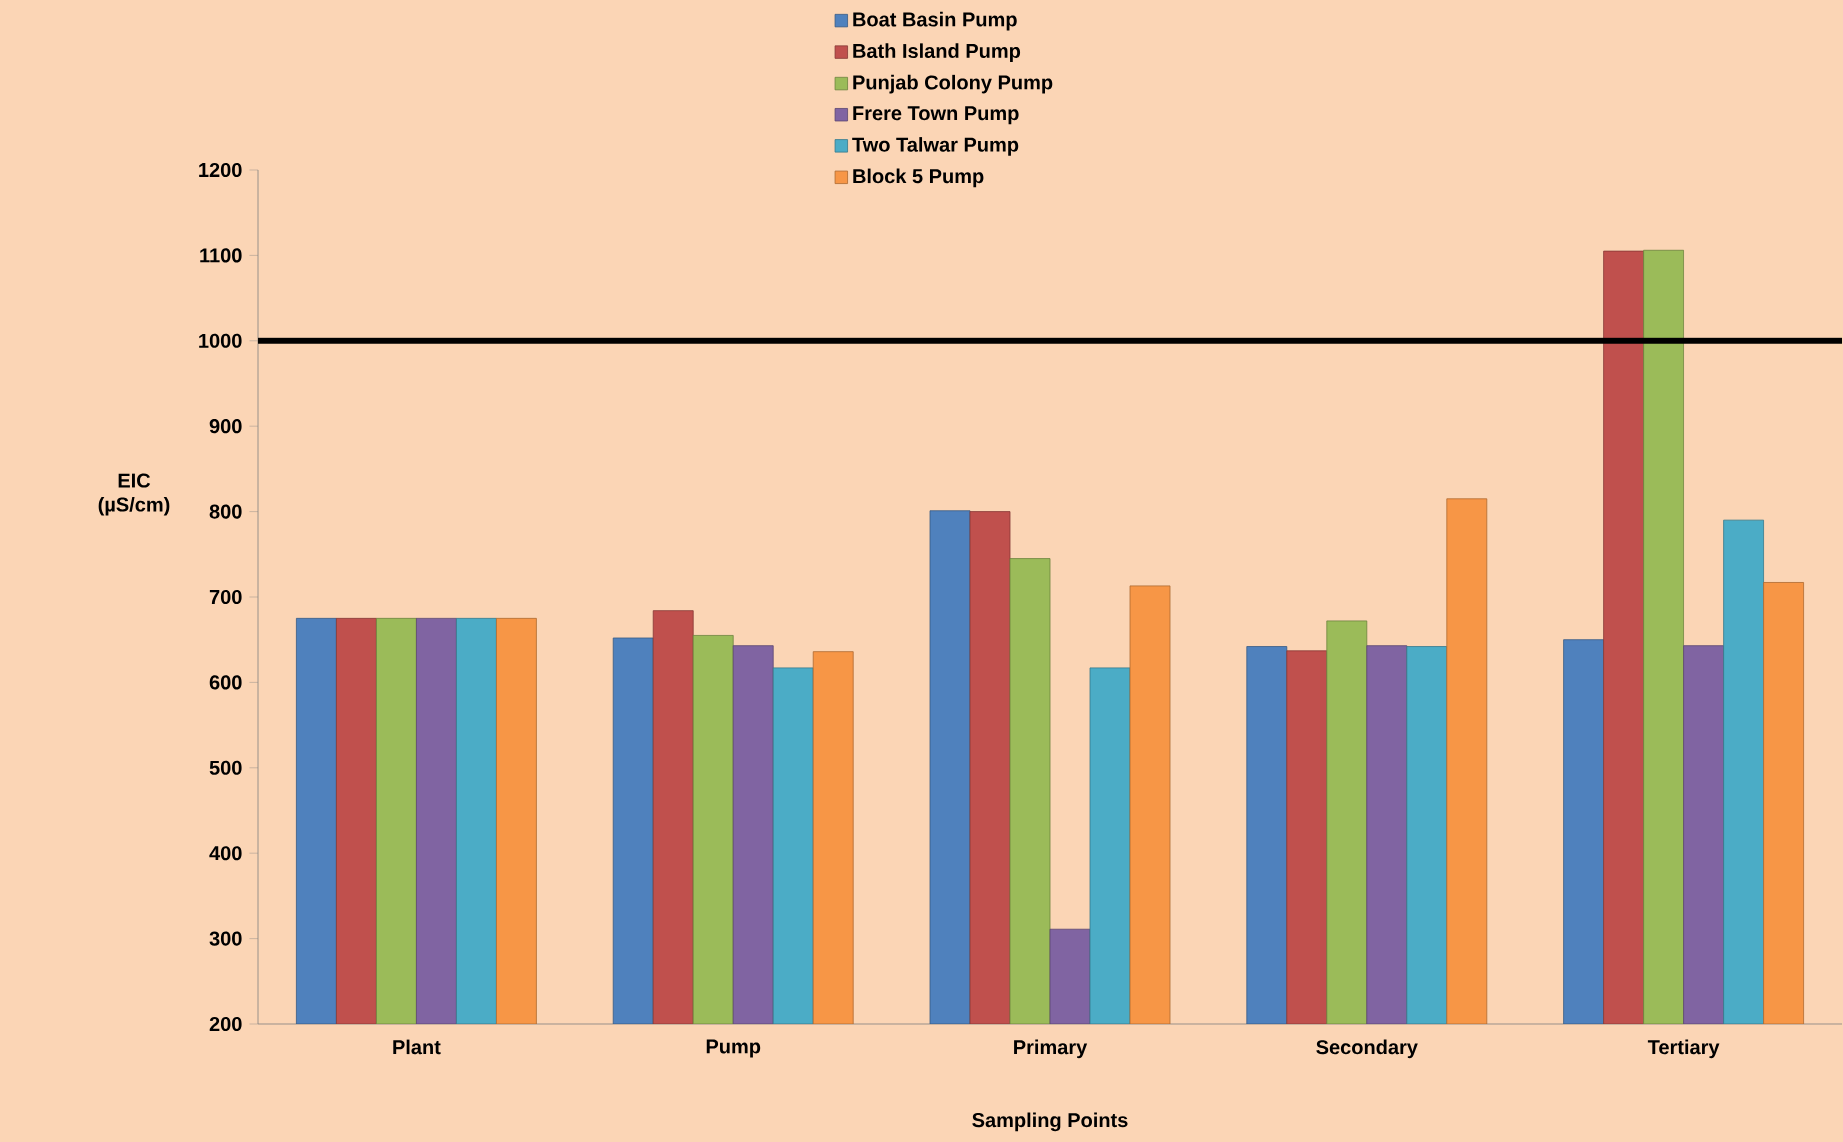  I want to click on y-tick-label: 800, so click(225, 511).